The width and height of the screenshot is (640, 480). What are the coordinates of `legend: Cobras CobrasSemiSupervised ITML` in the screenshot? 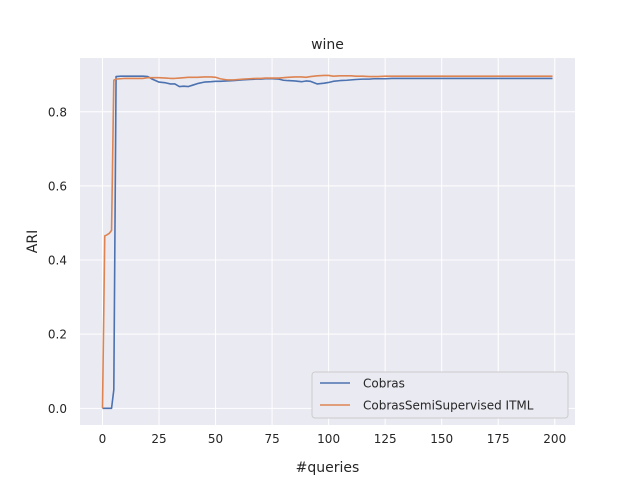 It's located at (440, 395).